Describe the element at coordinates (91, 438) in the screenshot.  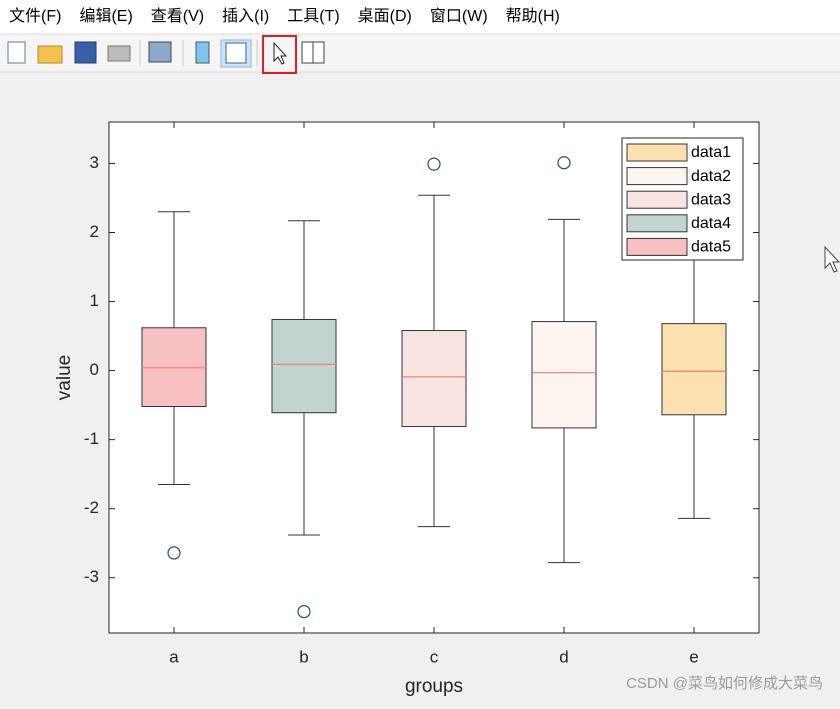
I see `y-tick-label: -1` at that location.